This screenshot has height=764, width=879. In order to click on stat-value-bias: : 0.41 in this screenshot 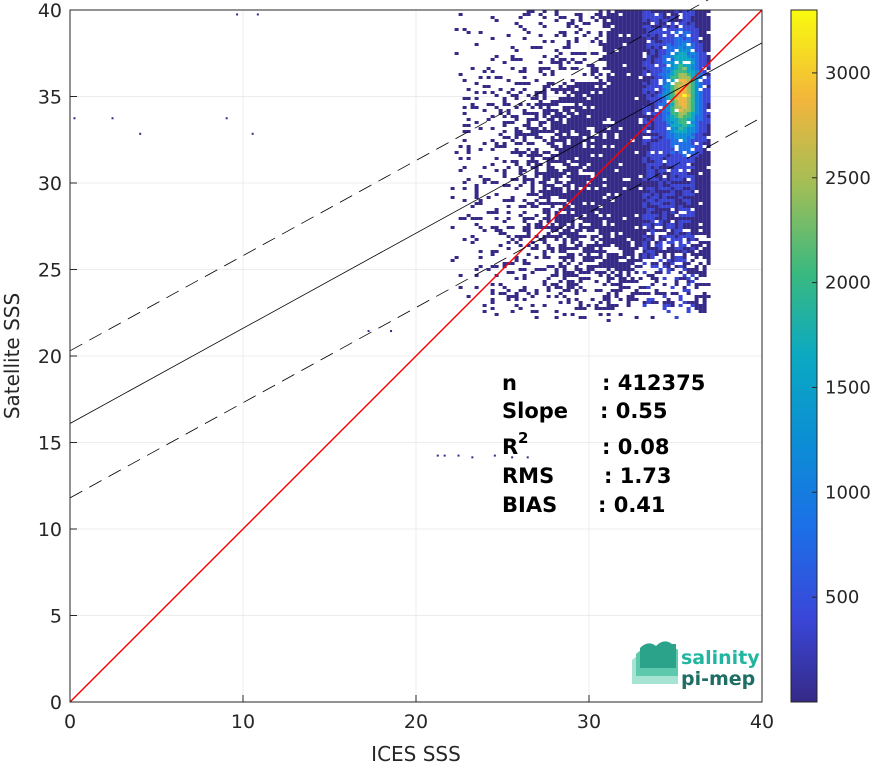, I will do `click(632, 505)`.